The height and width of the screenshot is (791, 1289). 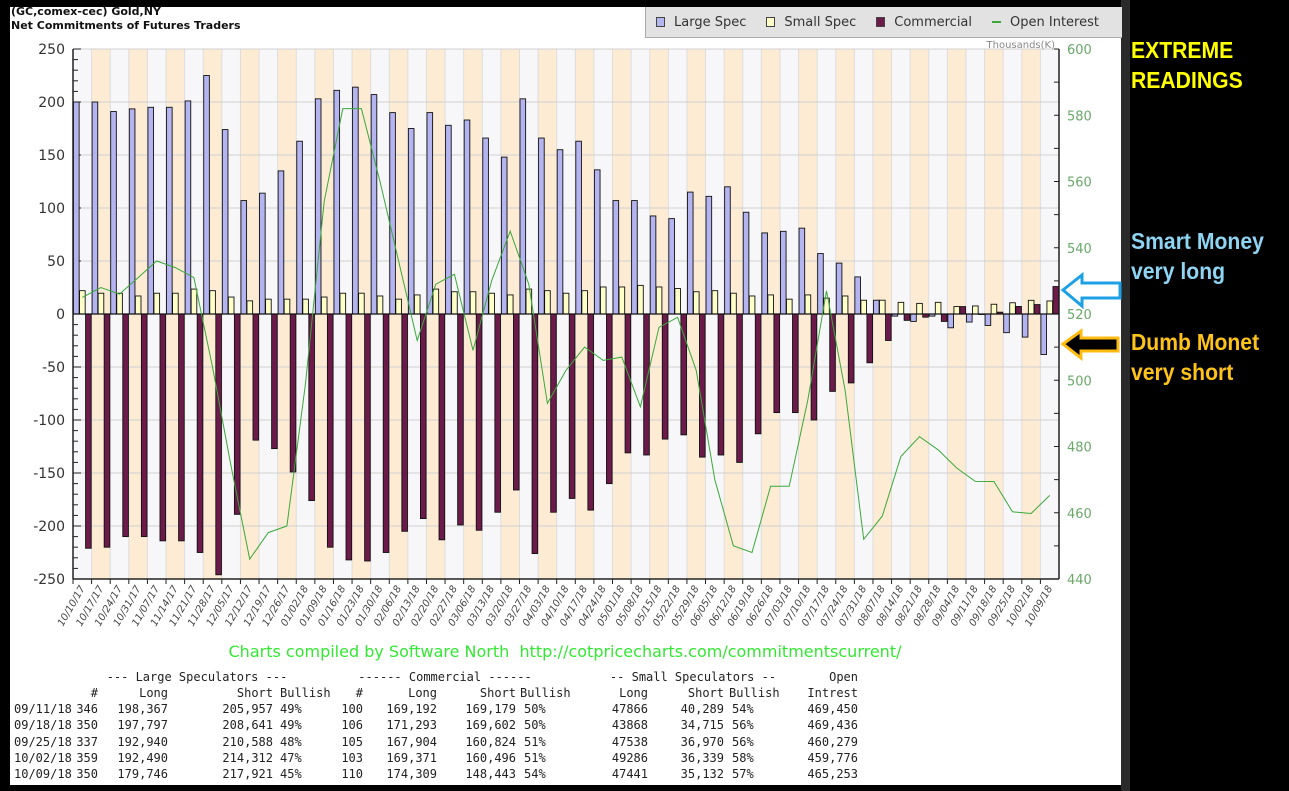 I want to click on left-axis-tick-label: -200, so click(x=49, y=527).